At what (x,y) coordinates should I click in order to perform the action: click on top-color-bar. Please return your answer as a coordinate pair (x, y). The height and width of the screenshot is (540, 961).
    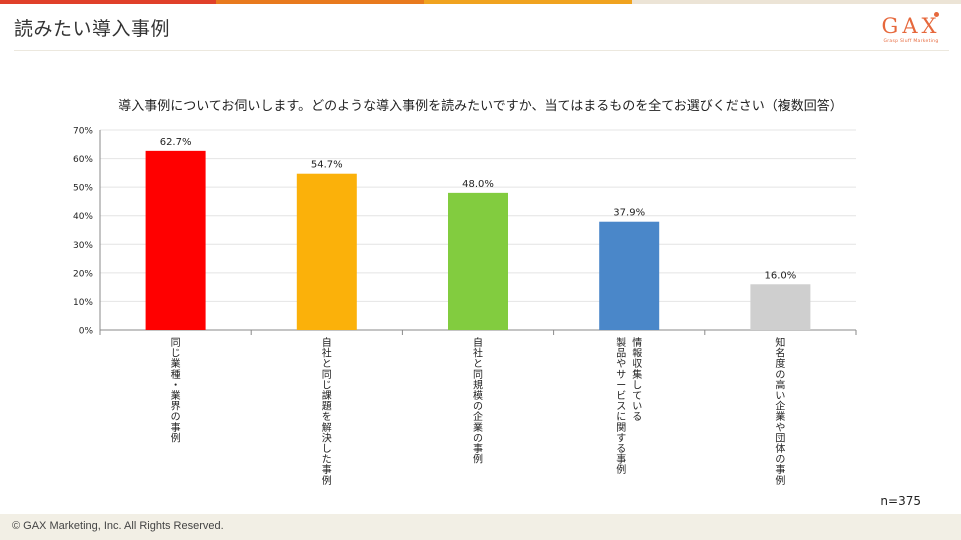
    Looking at the image, I should click on (480, 2).